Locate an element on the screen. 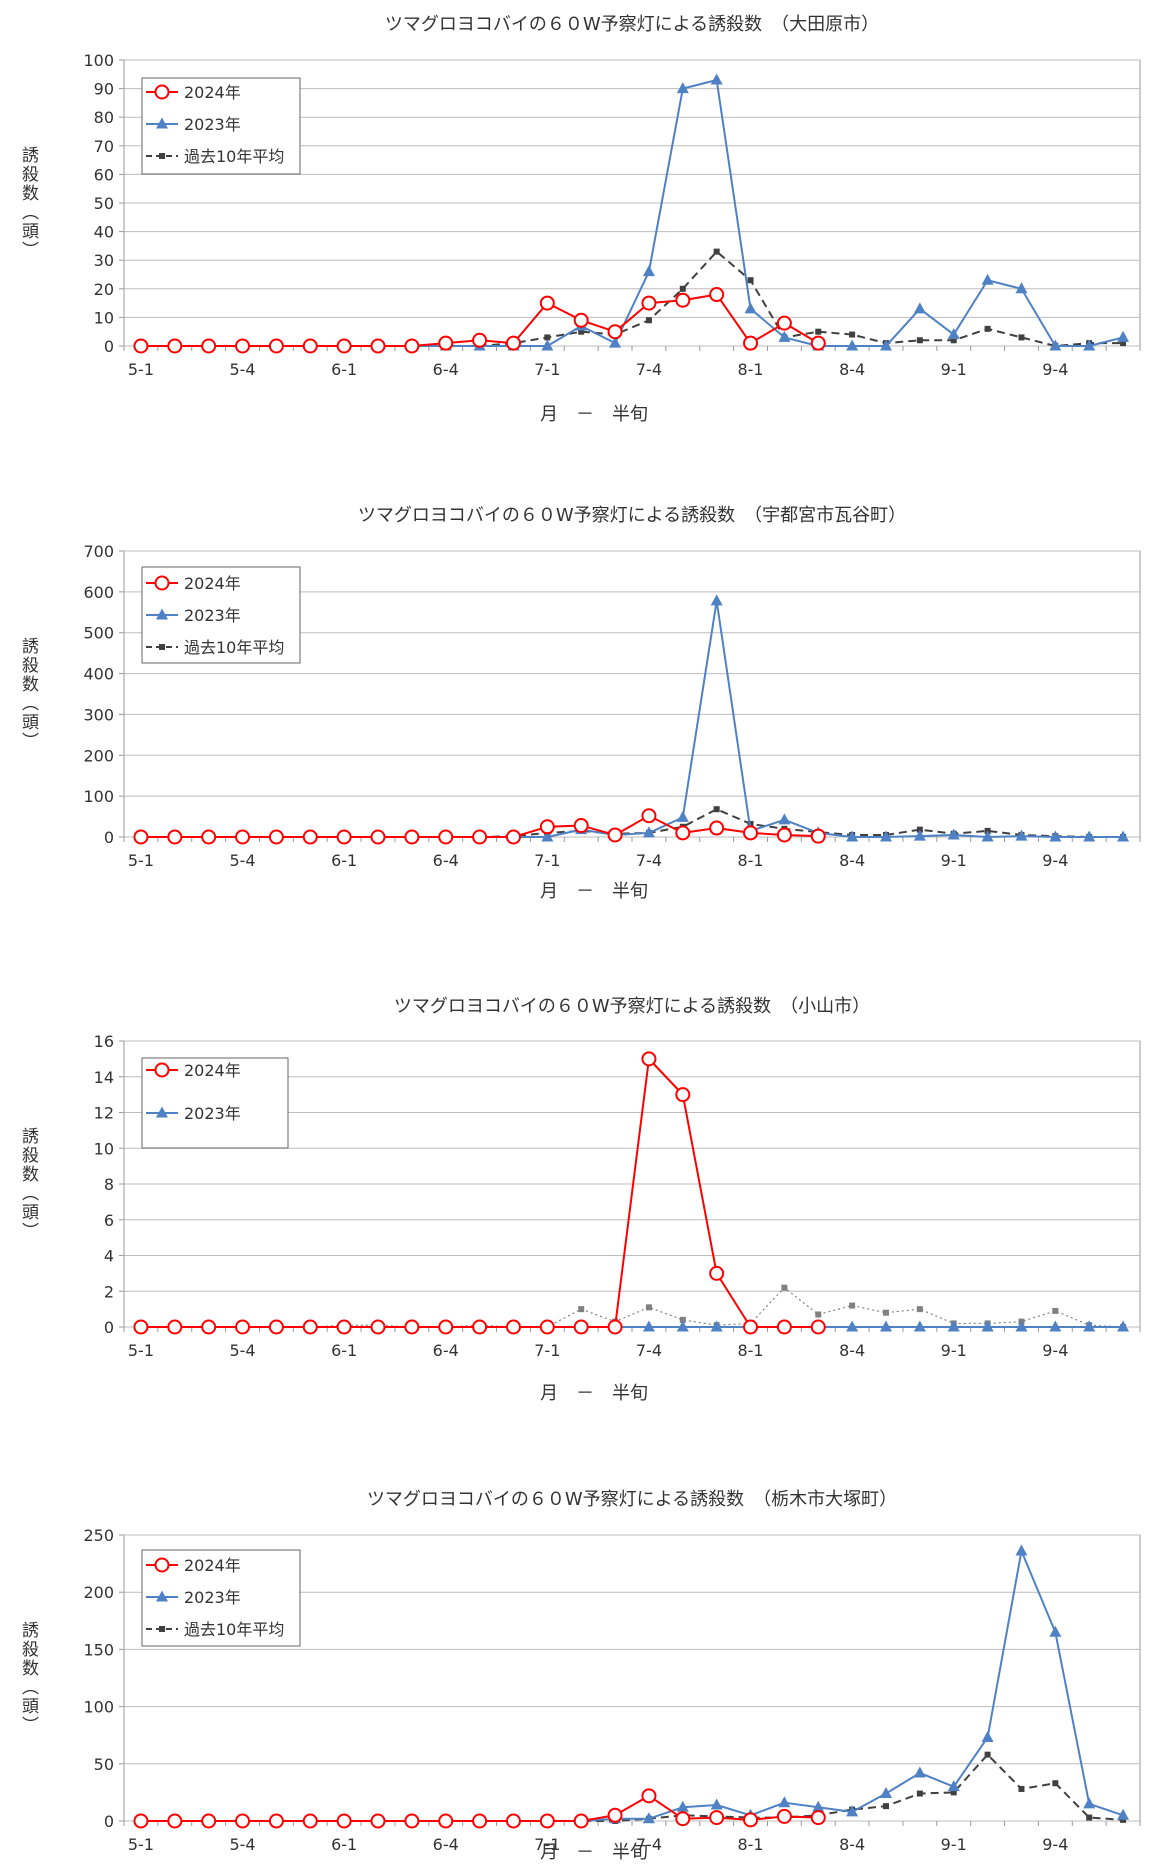  y-tick-label: 0 is located at coordinates (109, 1821).